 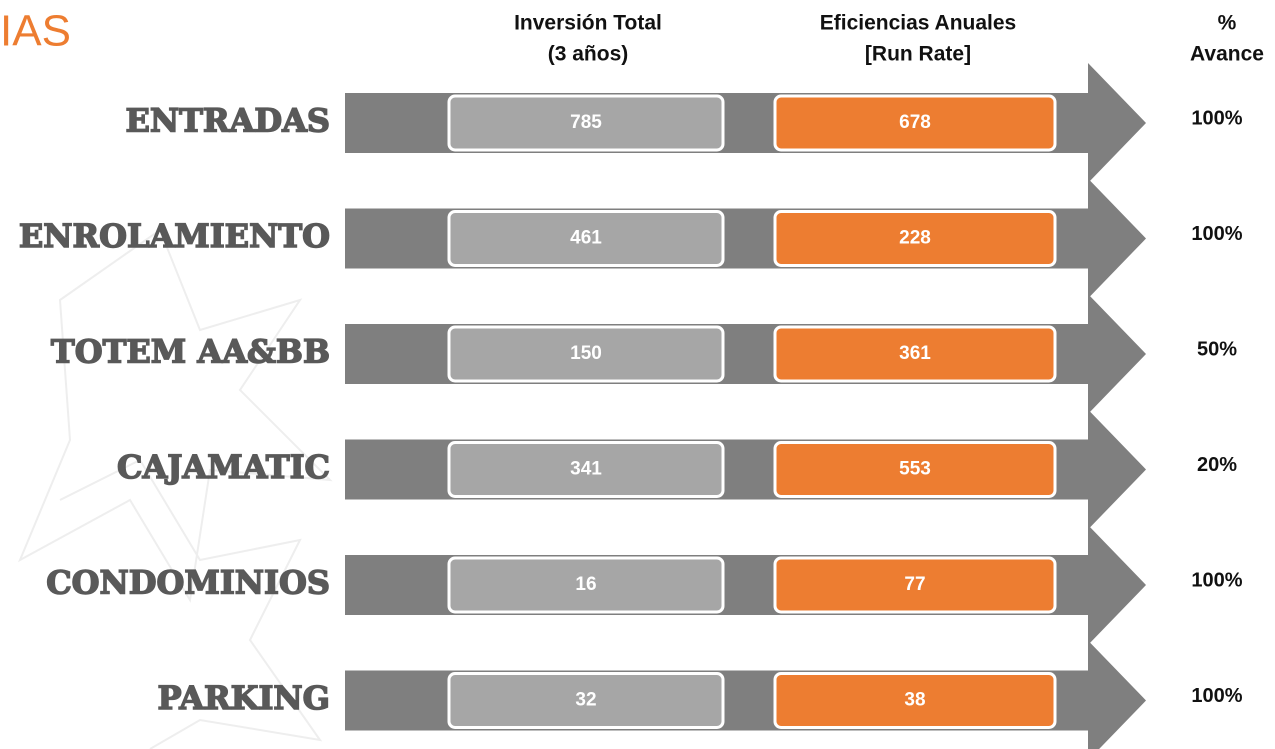 I want to click on eficiencia-value: 678, so click(x=915, y=122).